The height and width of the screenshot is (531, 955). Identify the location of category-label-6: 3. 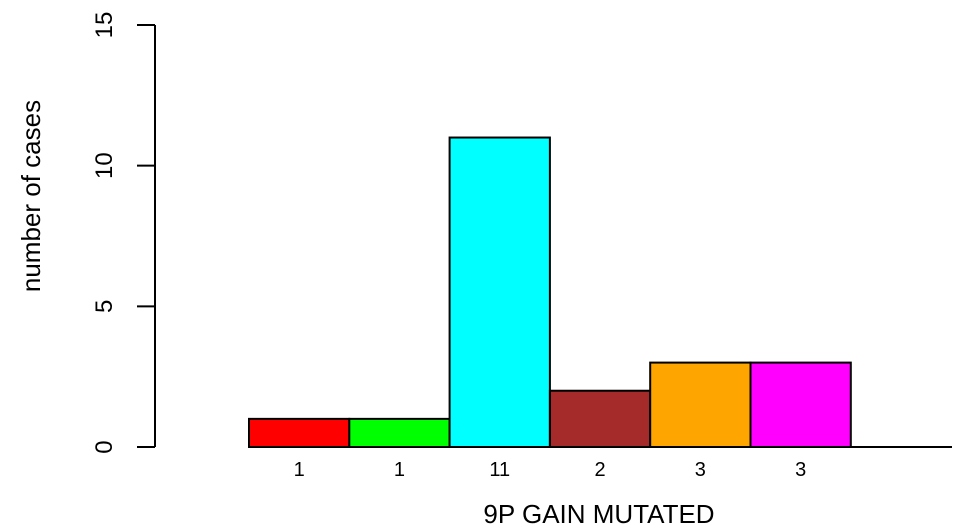
(800, 470).